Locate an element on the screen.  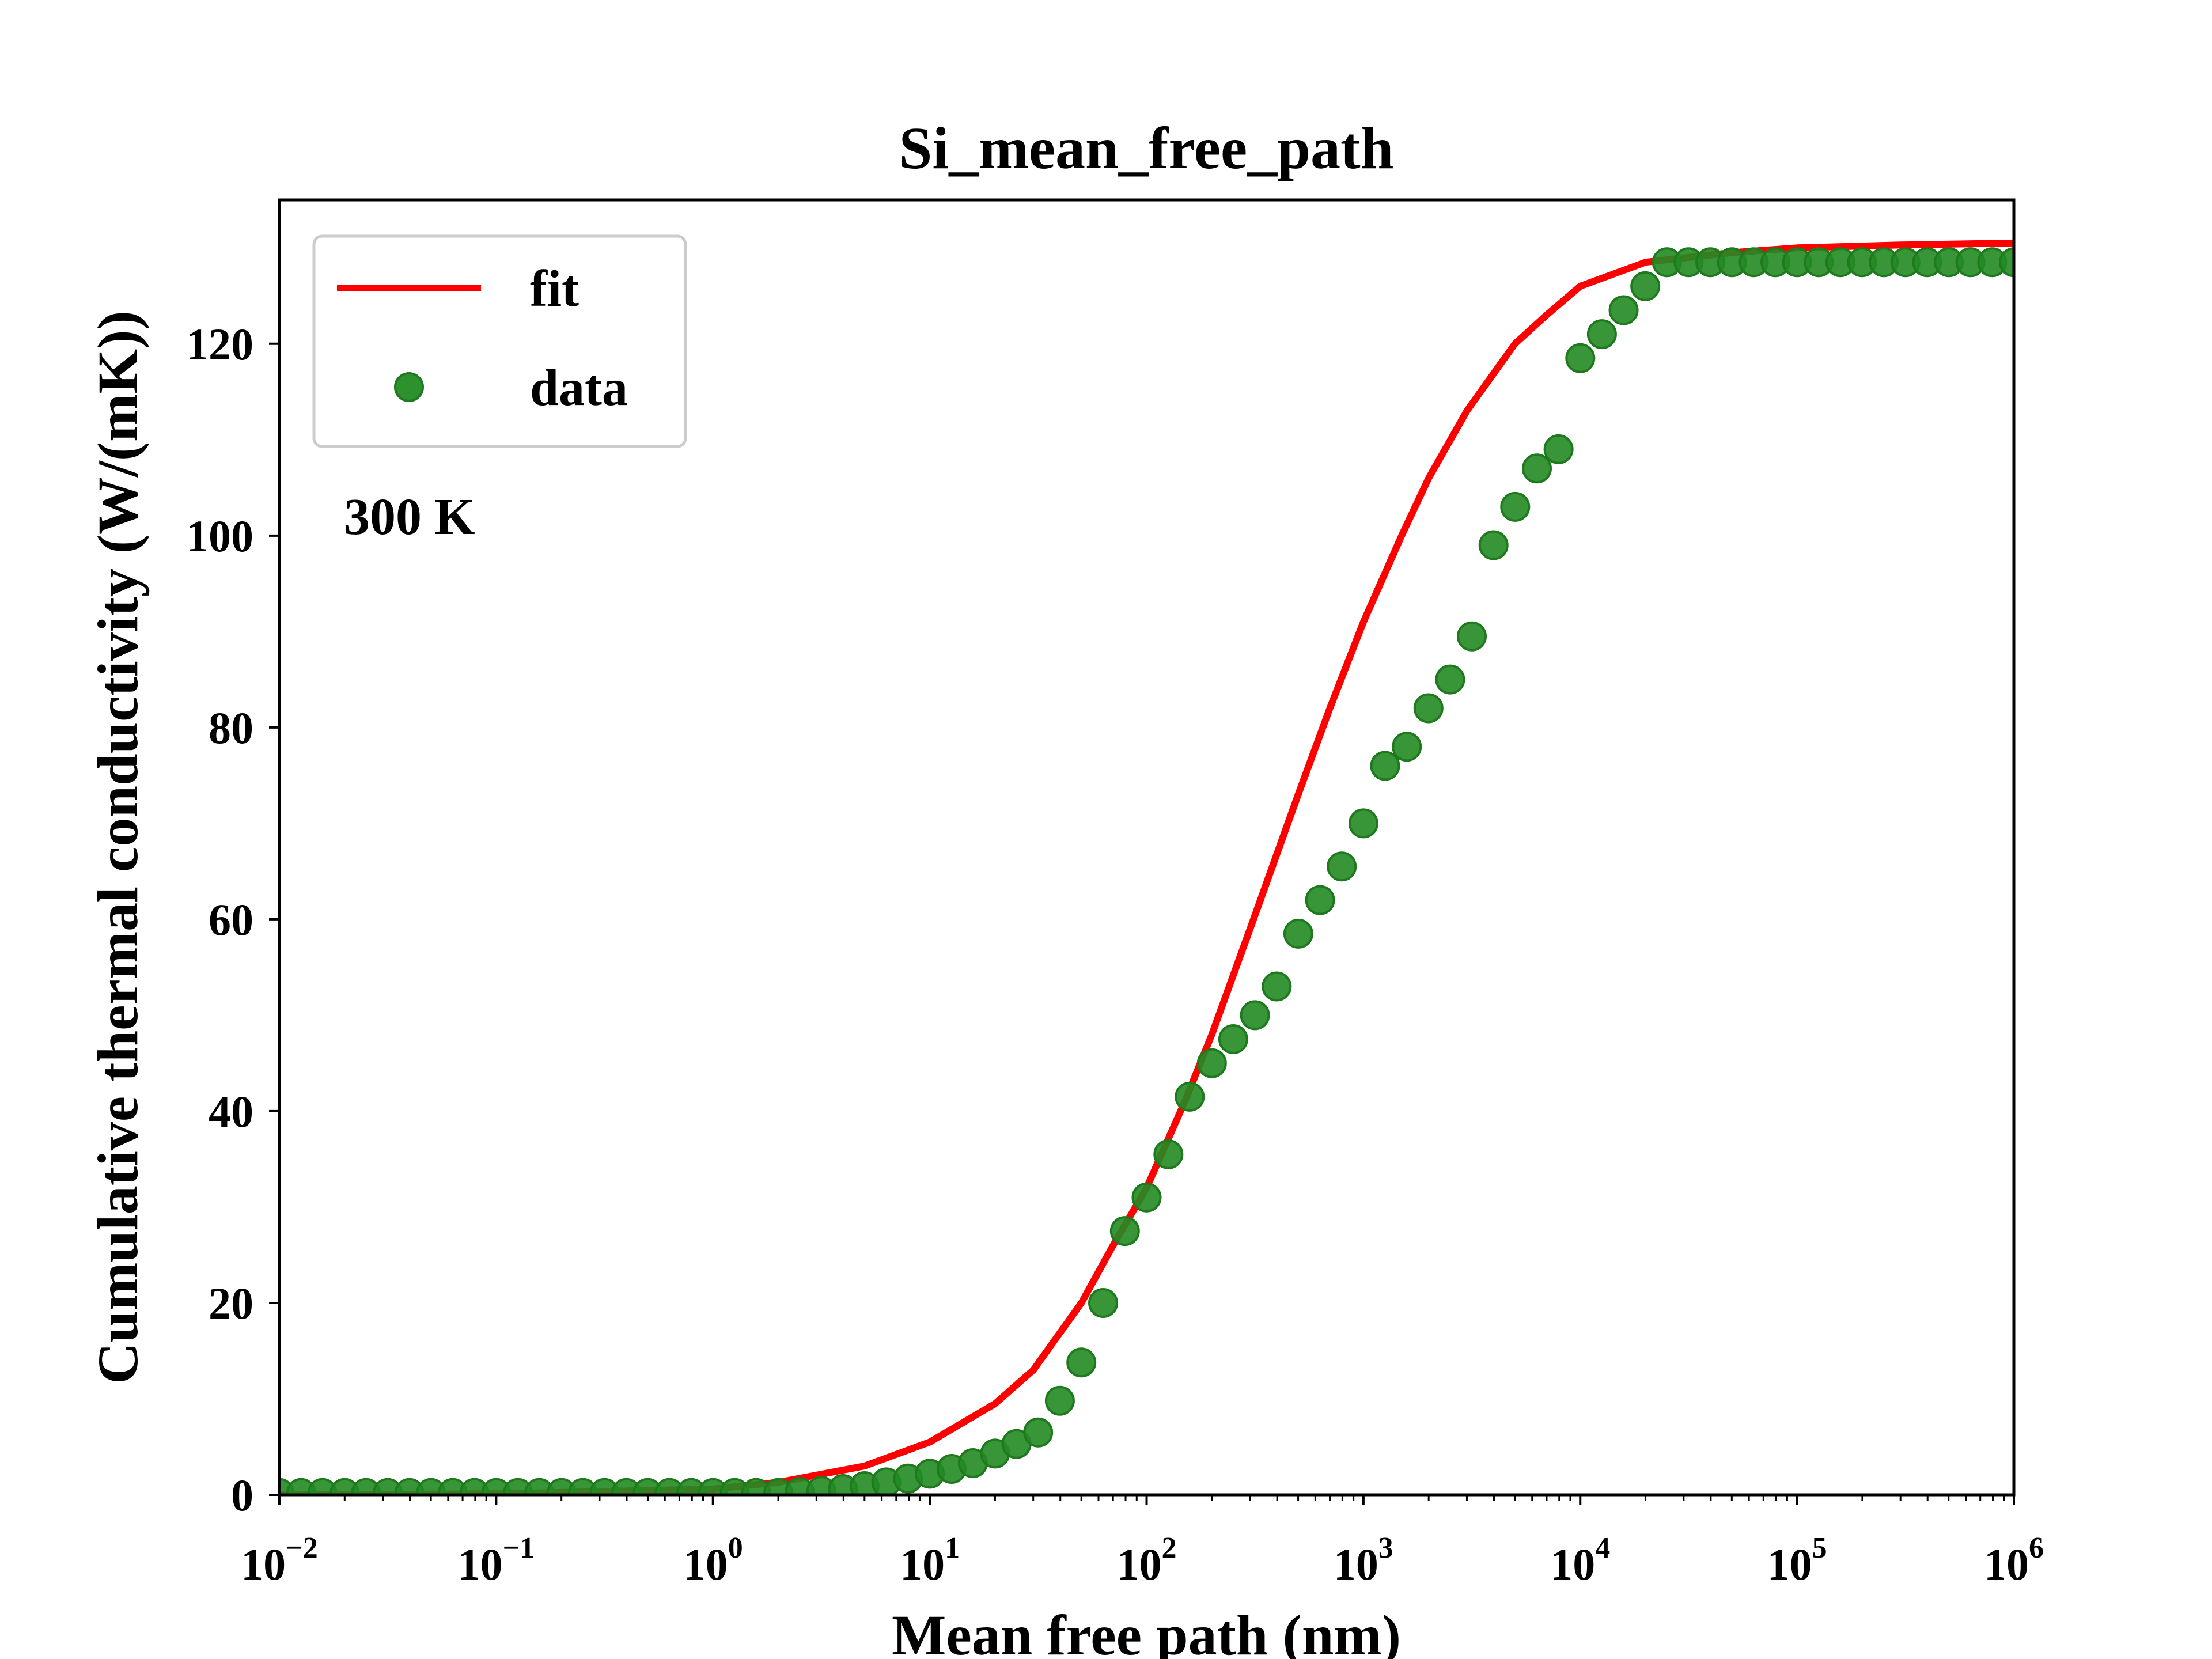
y-tick-label: 60 is located at coordinates (231, 920).